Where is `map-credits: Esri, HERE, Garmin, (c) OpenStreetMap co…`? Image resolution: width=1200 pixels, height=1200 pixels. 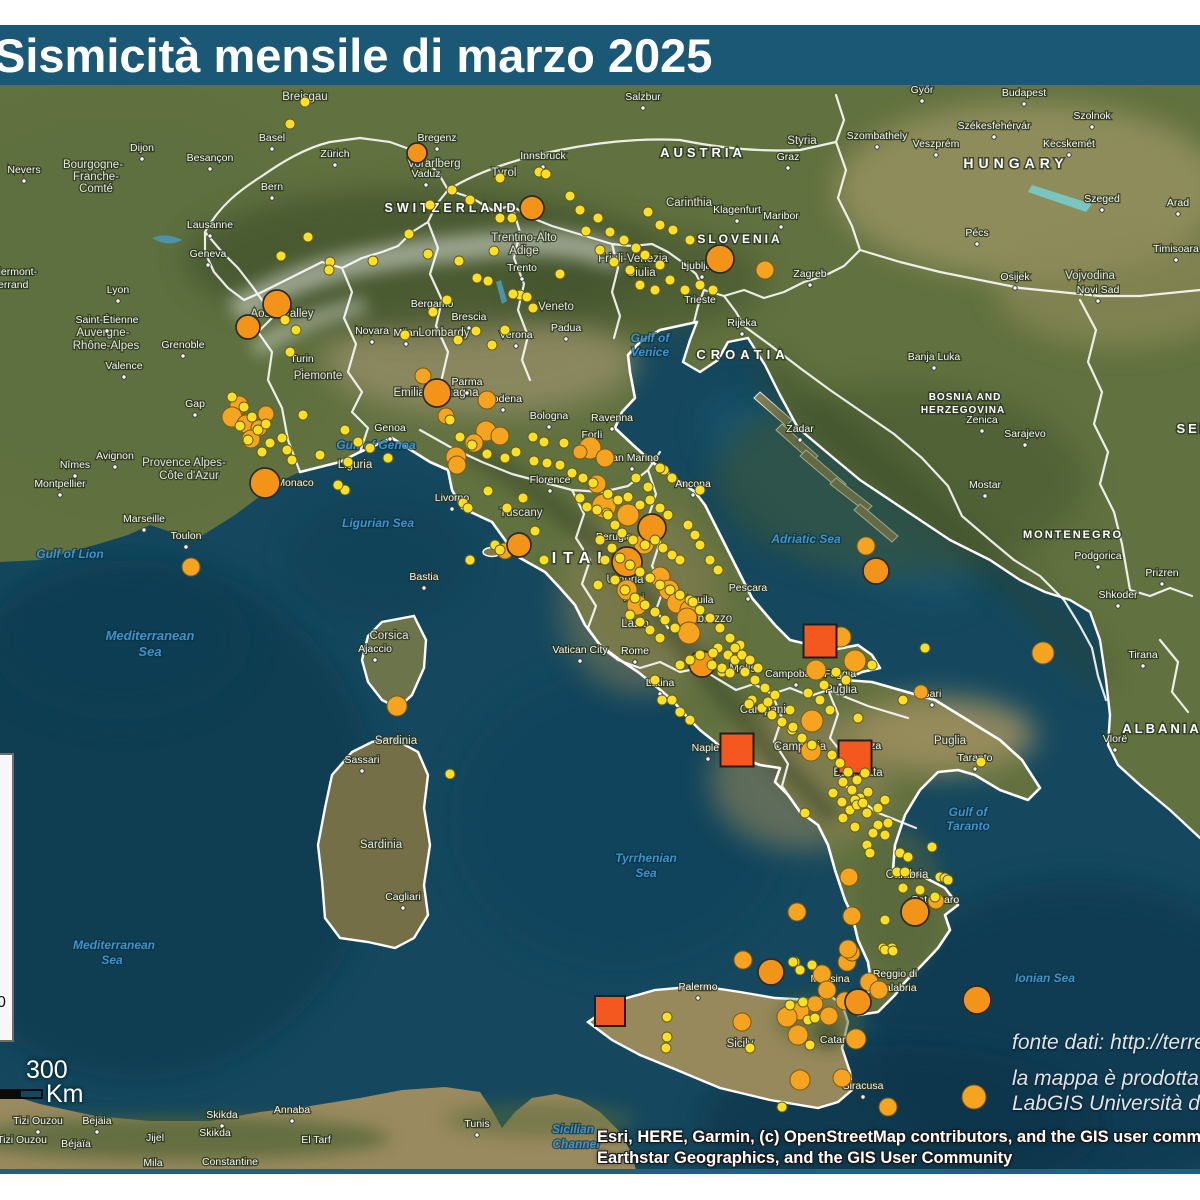
map-credits: Esri, HERE, Garmin, (c) OpenStreetMap co… is located at coordinates (898, 1148).